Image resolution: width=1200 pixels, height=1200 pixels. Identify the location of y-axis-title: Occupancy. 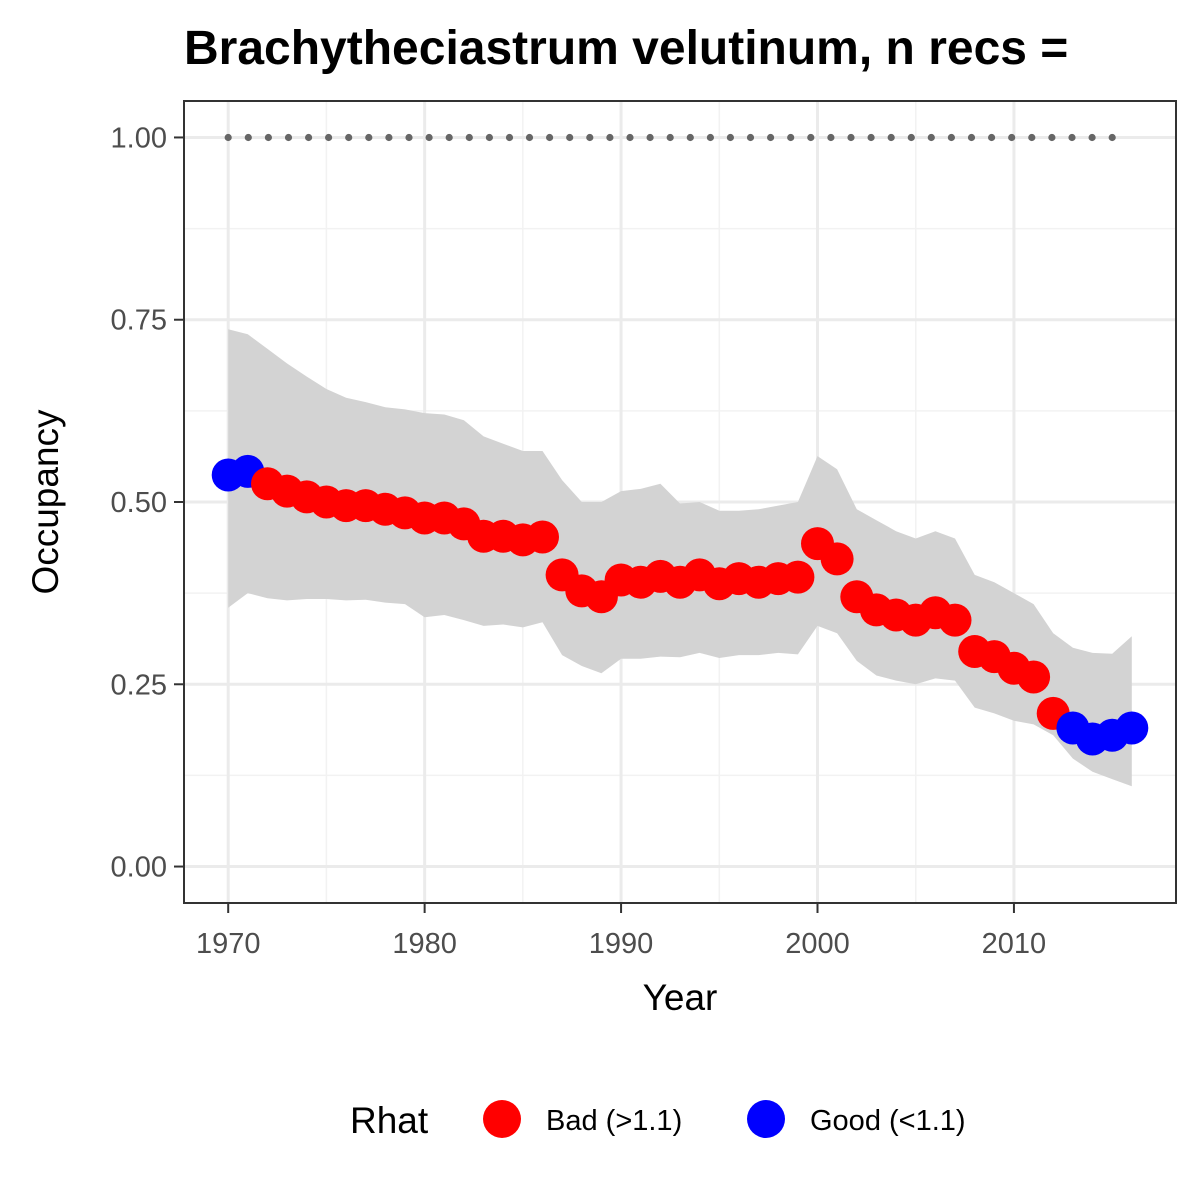
(45, 502).